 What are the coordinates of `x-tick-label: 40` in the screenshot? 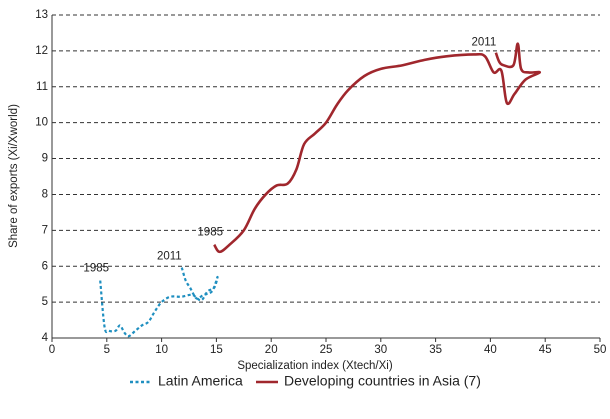 It's located at (490, 350).